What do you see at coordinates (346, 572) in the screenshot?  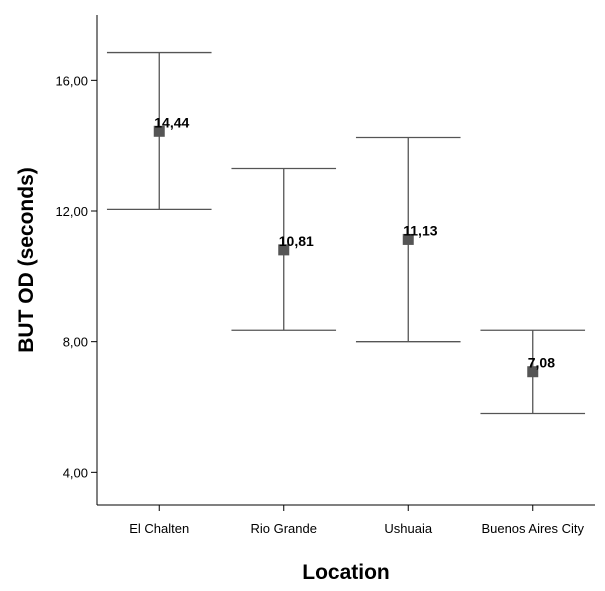 I see `x-axis-title: Location` at bounding box center [346, 572].